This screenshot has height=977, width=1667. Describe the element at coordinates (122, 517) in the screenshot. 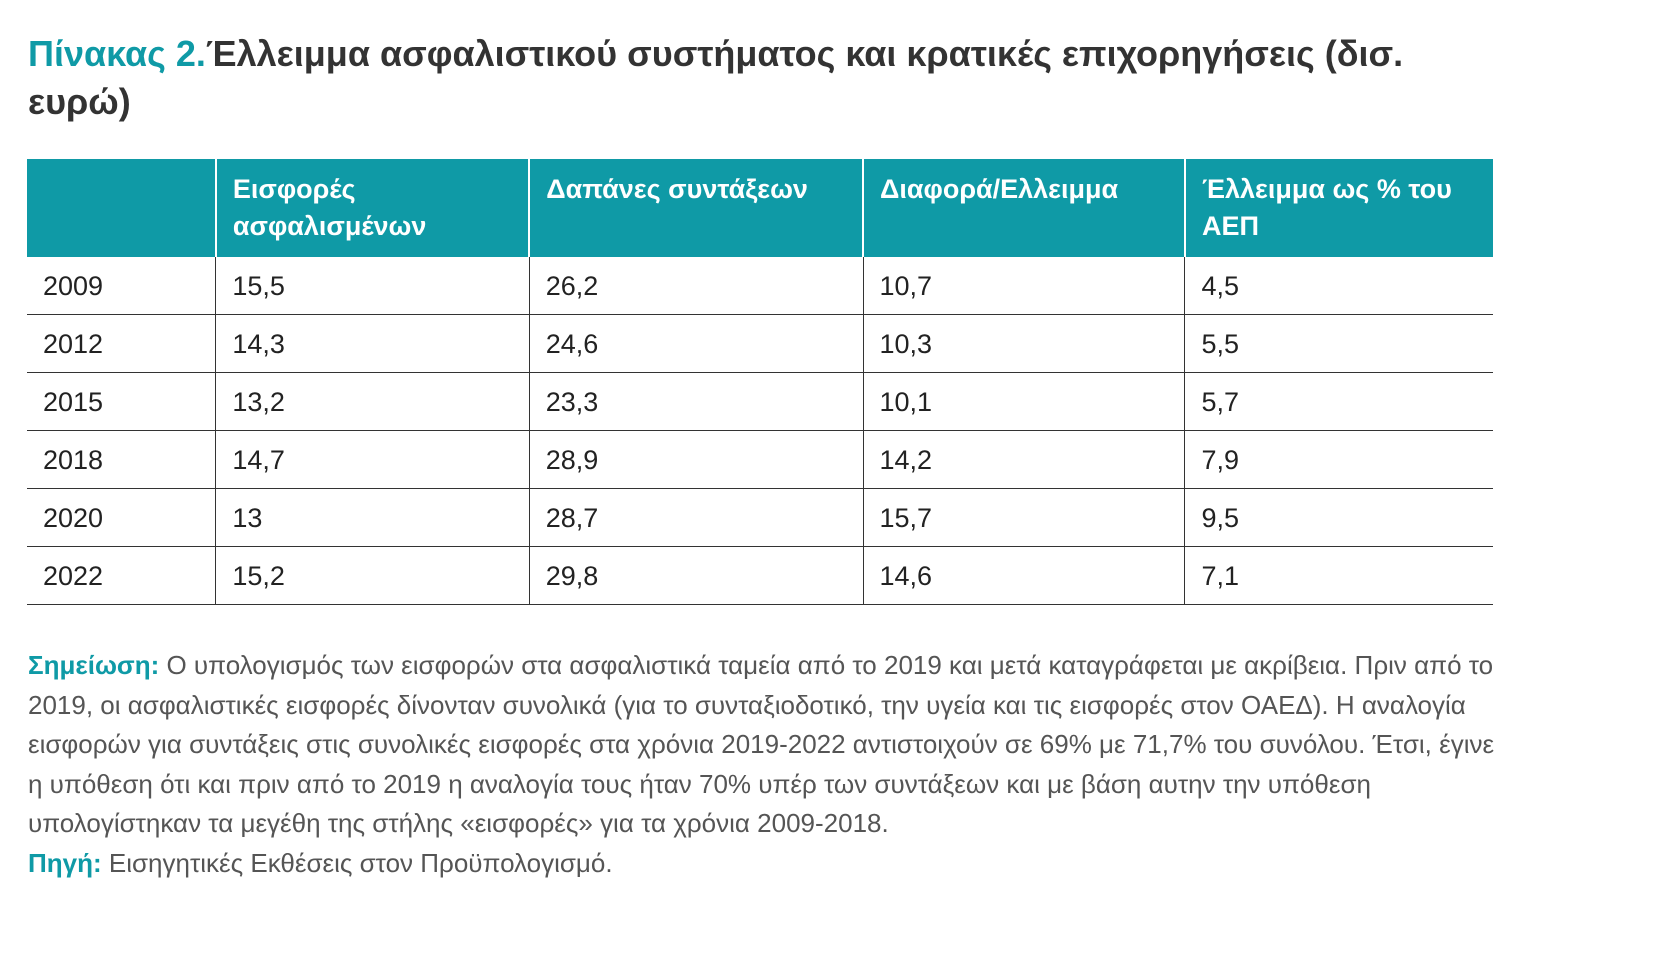

I see `cell-year: 2020` at that location.